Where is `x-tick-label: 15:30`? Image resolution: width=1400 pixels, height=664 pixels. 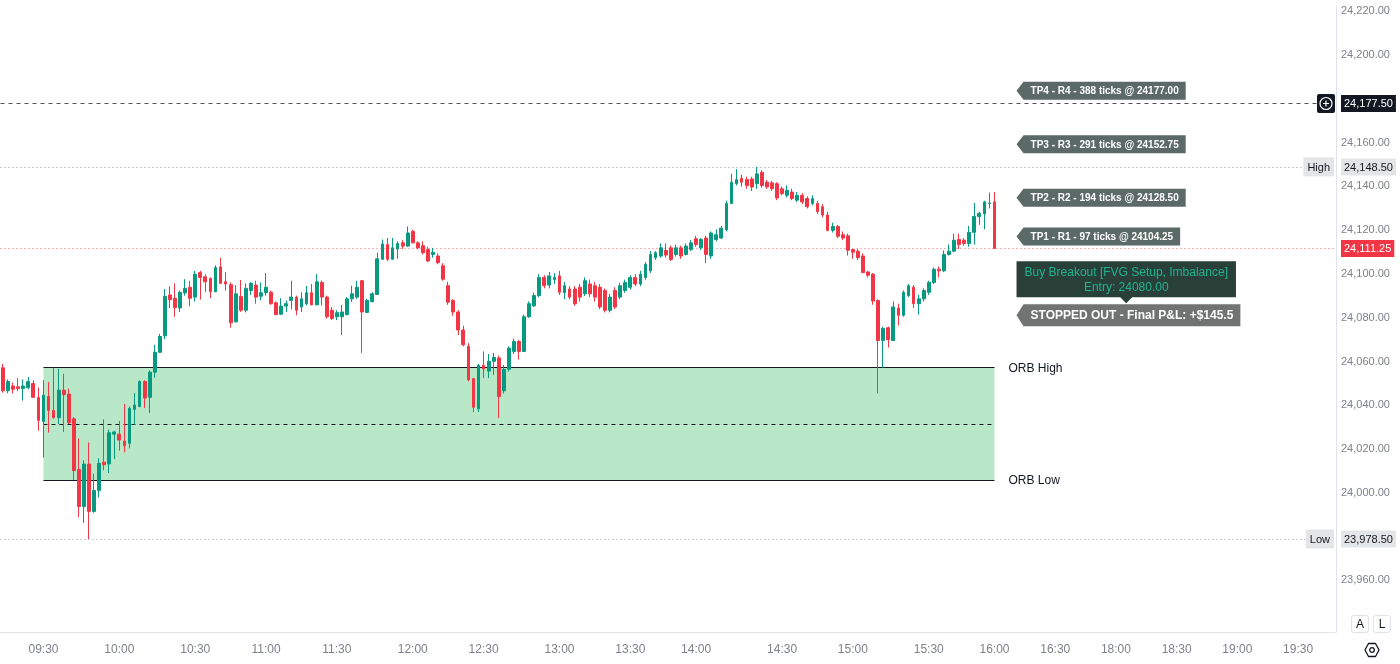
x-tick-label: 15:30 is located at coordinates (929, 649).